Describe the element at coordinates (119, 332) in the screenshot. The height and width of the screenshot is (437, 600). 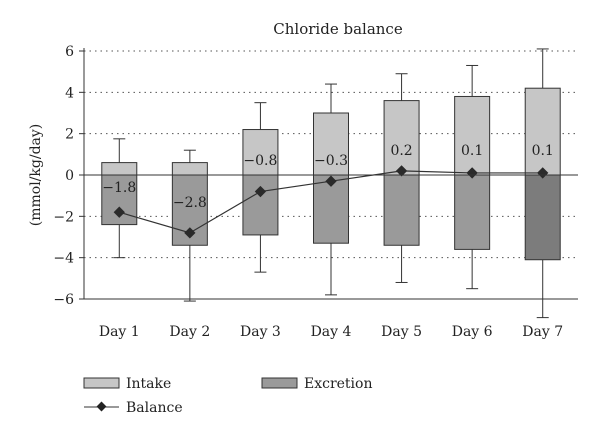
I see `x-tick-label: Day 1` at that location.